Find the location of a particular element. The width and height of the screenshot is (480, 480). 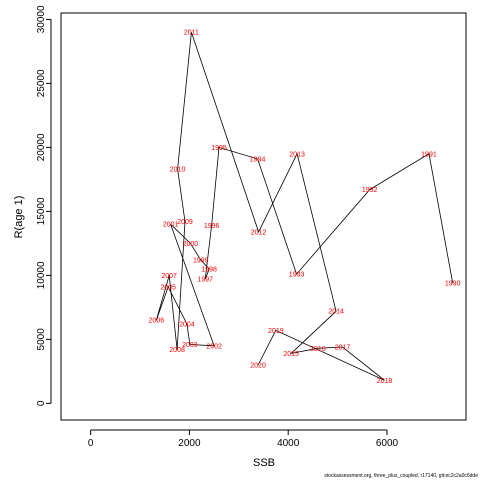

y-axis: 0 5000 10000 15000 20000 25000 30000 is located at coordinates (44, 205).